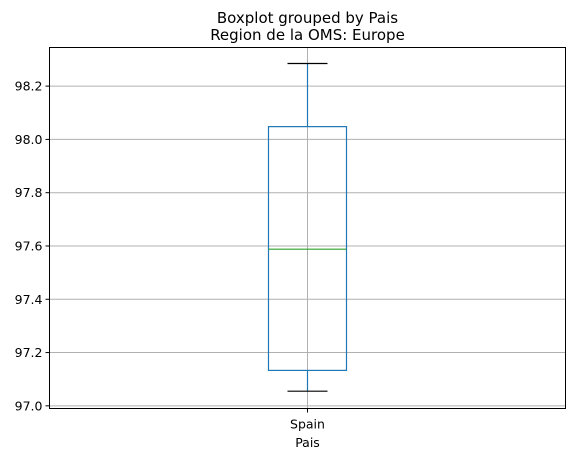  I want to click on x-axis-label: Pais, so click(307, 442).